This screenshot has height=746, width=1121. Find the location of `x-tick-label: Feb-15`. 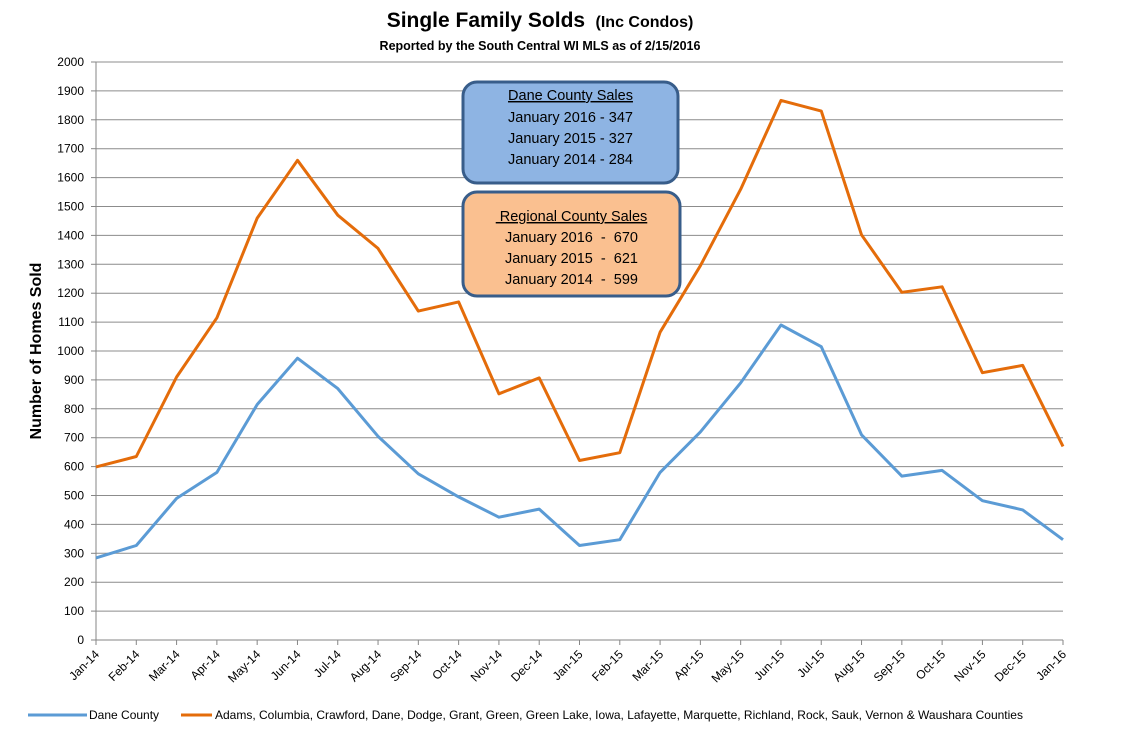

x-tick-label: Feb-15 is located at coordinates (607, 665).